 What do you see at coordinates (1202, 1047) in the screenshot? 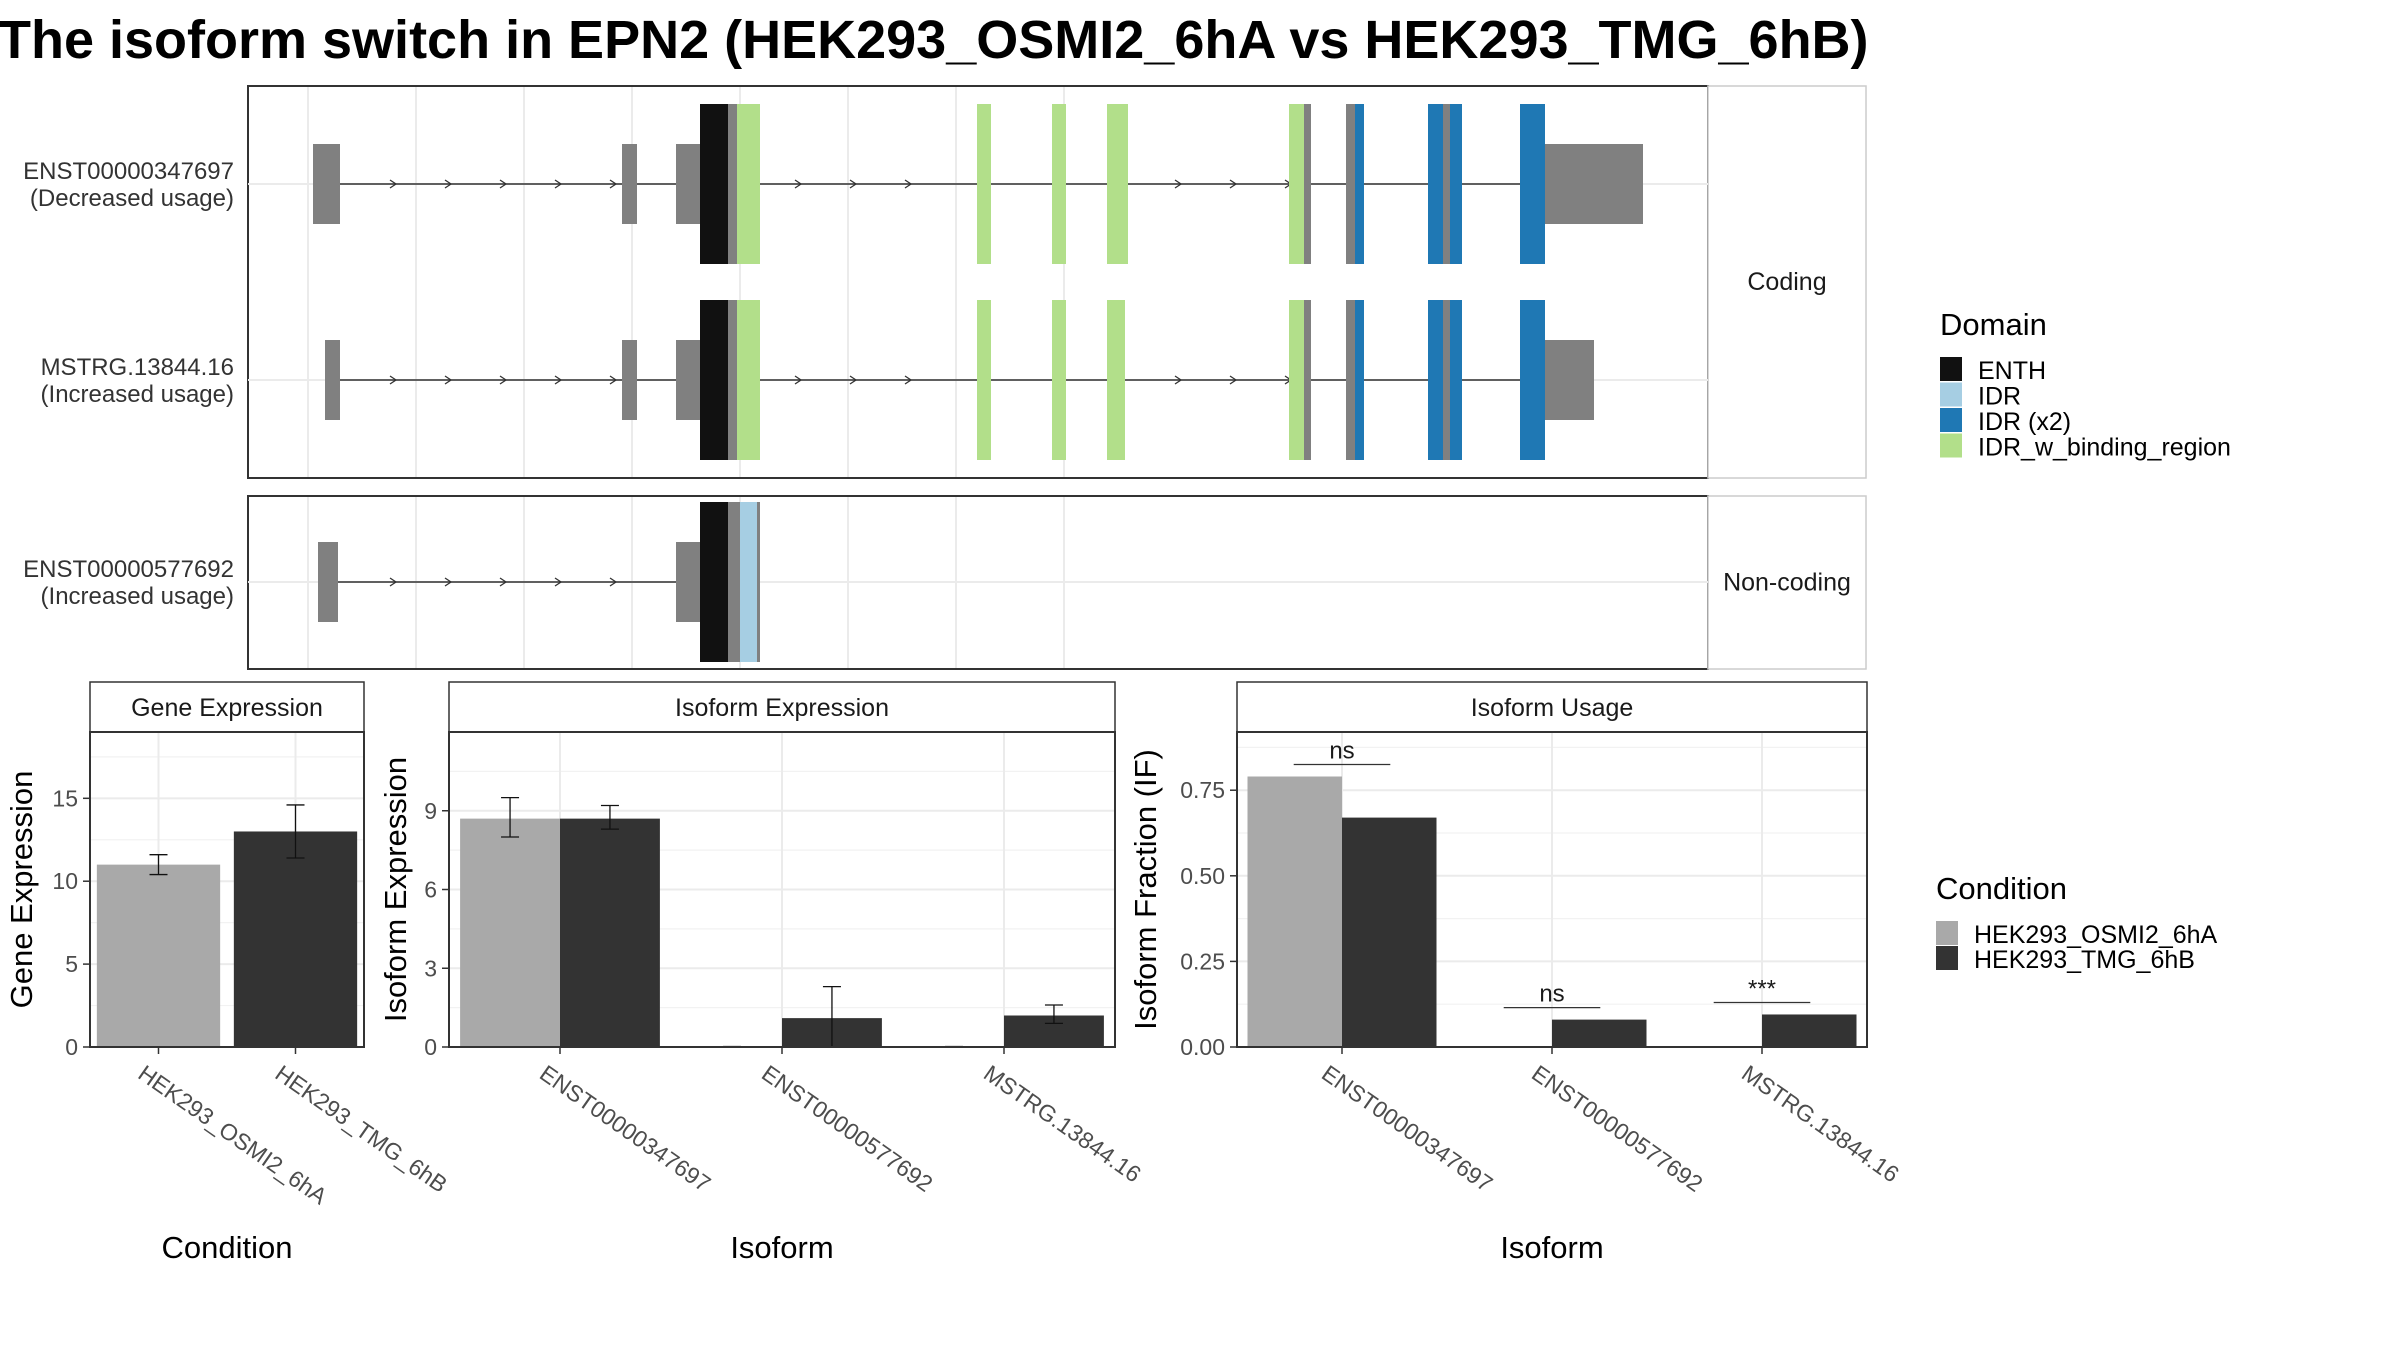
I see `y-tick-label: 0.00` at bounding box center [1202, 1047].